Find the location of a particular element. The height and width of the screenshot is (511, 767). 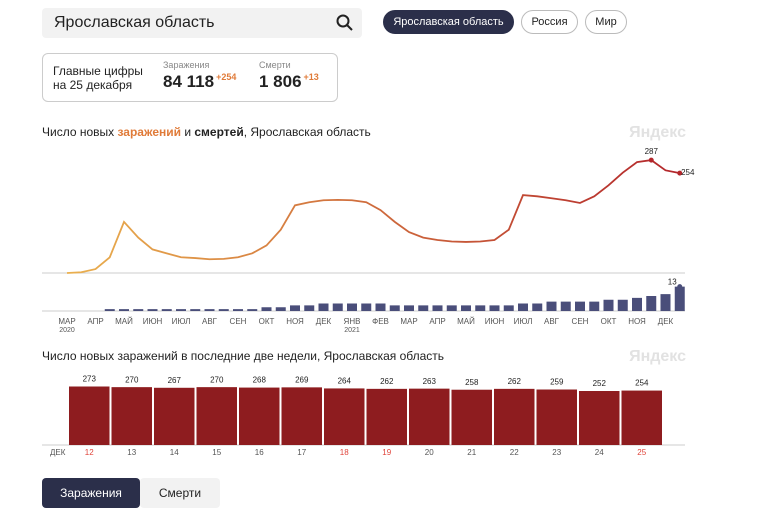

x-tick-label: 15 is located at coordinates (216, 452).